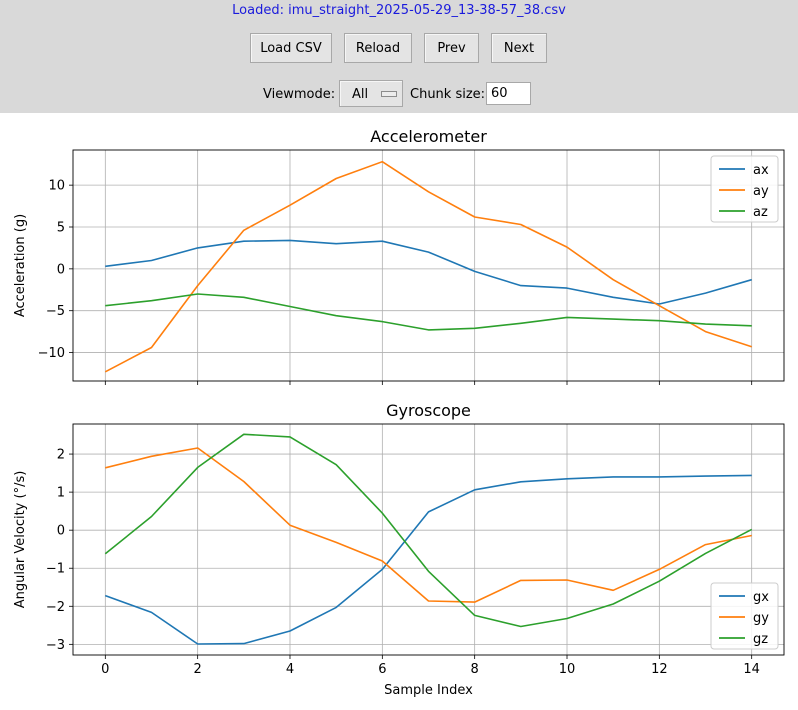 Image resolution: width=798 pixels, height=710 pixels. What do you see at coordinates (761, 170) in the screenshot?
I see `legend-label-ax: ax` at bounding box center [761, 170].